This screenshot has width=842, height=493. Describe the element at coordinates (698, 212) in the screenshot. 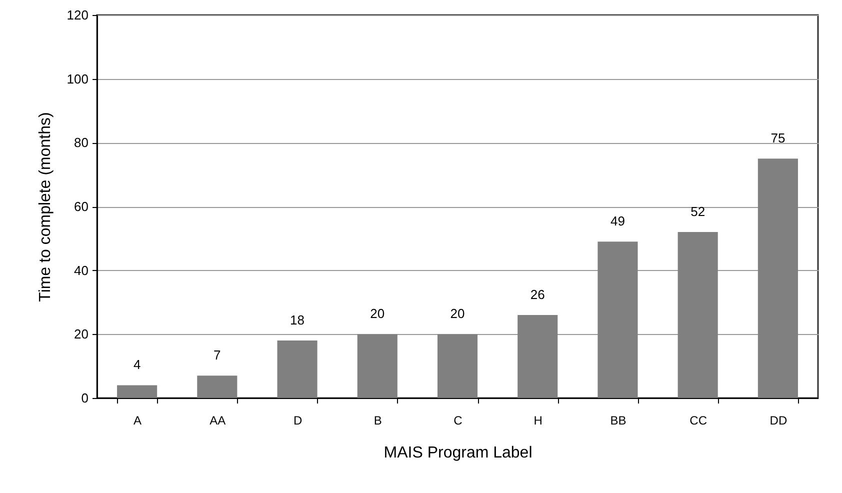

I see `data-label: 52` at that location.